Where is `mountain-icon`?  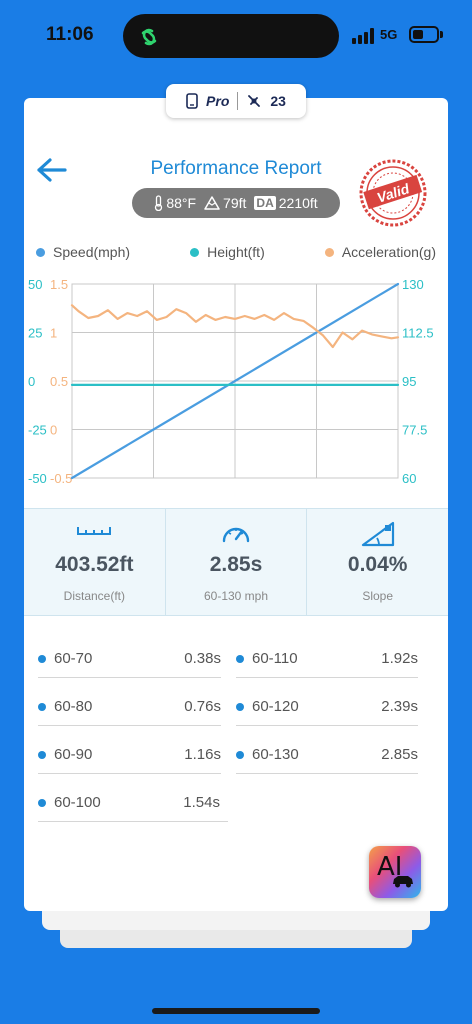 mountain-icon is located at coordinates (212, 203).